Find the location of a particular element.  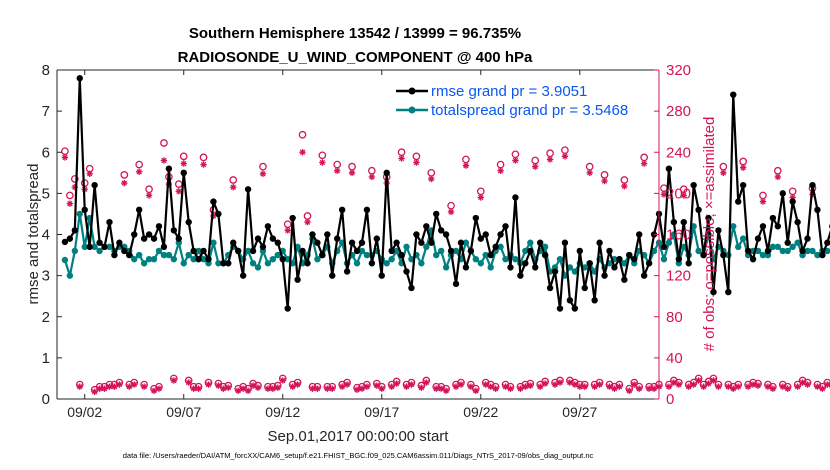

x-tick-label: 09/27 is located at coordinates (579, 412).